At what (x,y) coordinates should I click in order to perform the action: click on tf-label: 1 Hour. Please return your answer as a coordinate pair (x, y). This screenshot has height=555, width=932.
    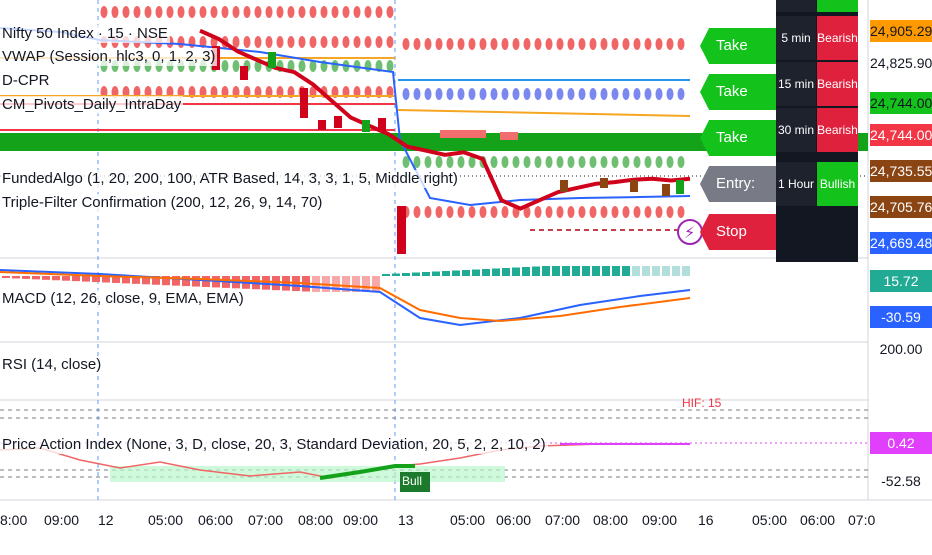
    Looking at the image, I should click on (796, 184).